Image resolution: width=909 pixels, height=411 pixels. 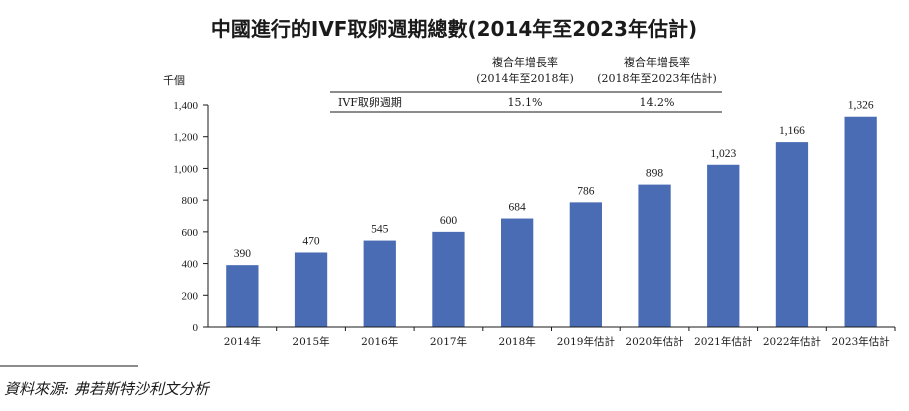 What do you see at coordinates (185, 106) in the screenshot?
I see `y-tick-label: 1,400` at bounding box center [185, 106].